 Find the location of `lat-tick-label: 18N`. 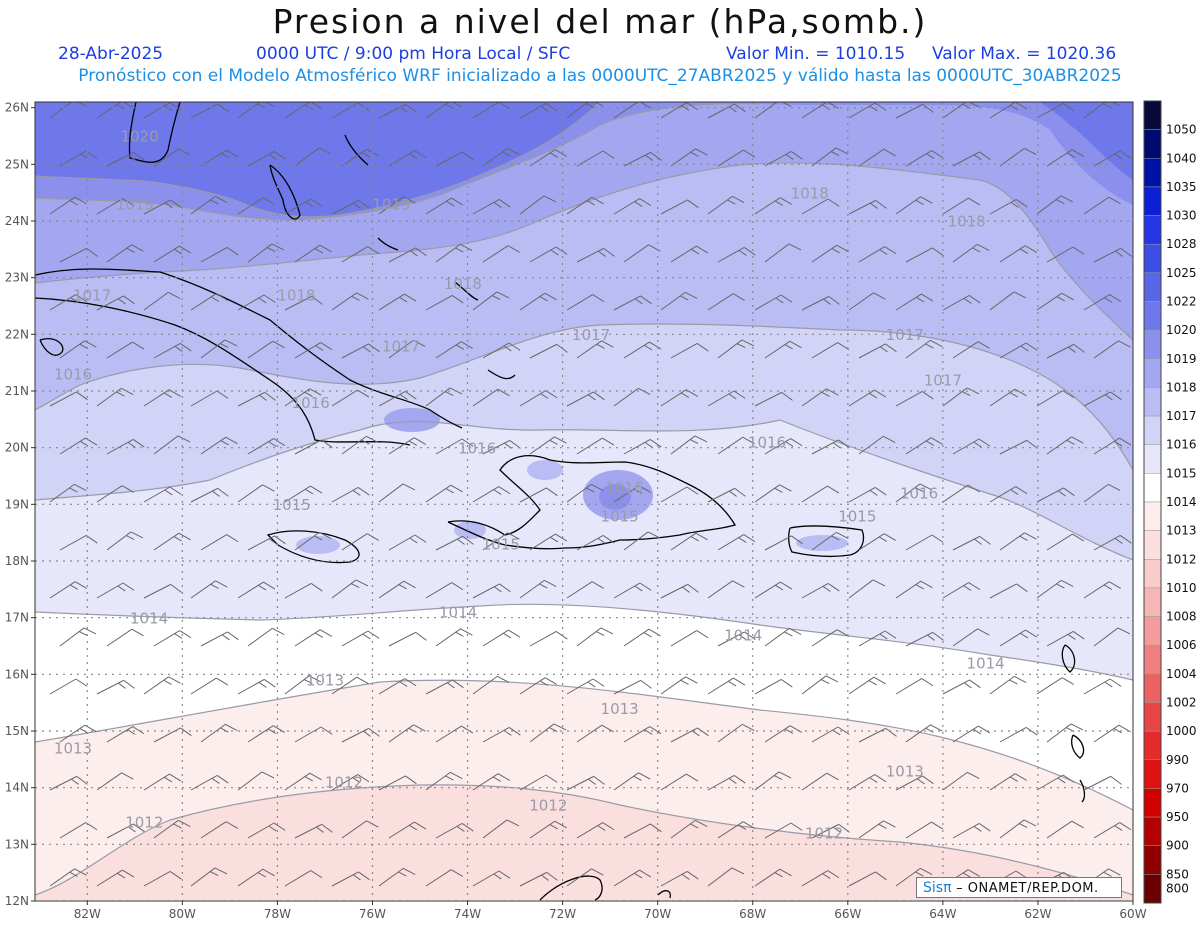

lat-tick-label: 18N is located at coordinates (17, 561).